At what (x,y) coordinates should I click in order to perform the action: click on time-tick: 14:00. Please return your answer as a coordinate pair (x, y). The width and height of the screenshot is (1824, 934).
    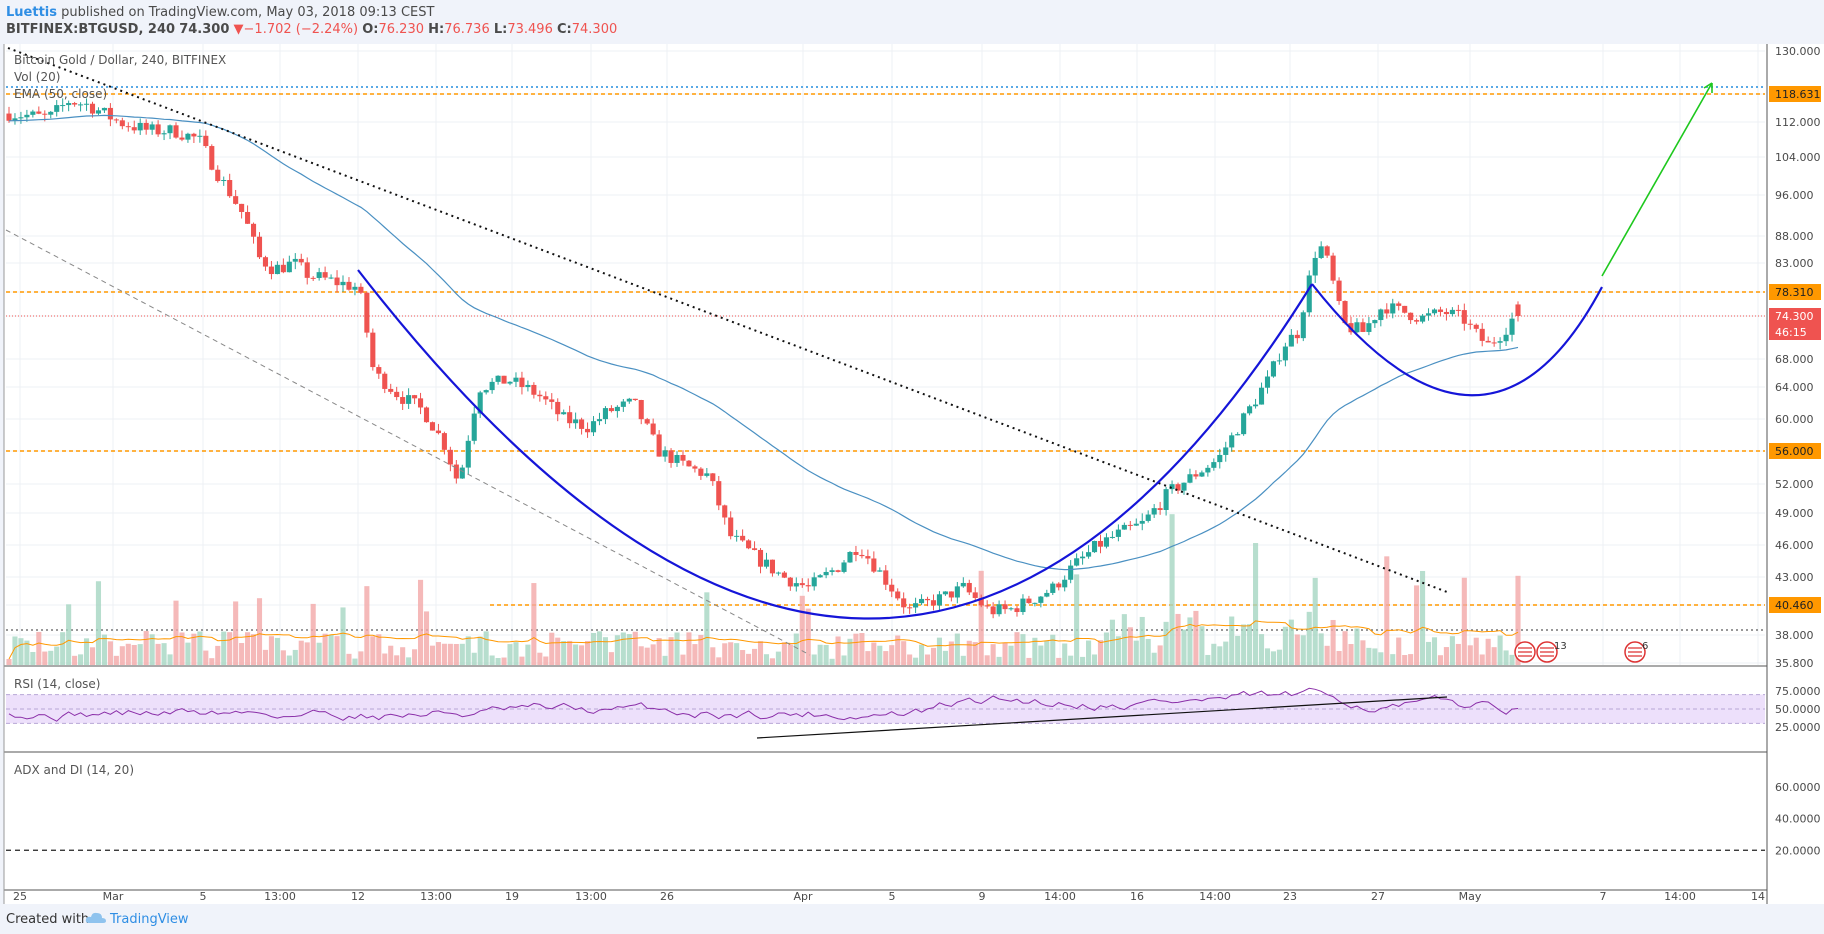
    Looking at the image, I should click on (1060, 896).